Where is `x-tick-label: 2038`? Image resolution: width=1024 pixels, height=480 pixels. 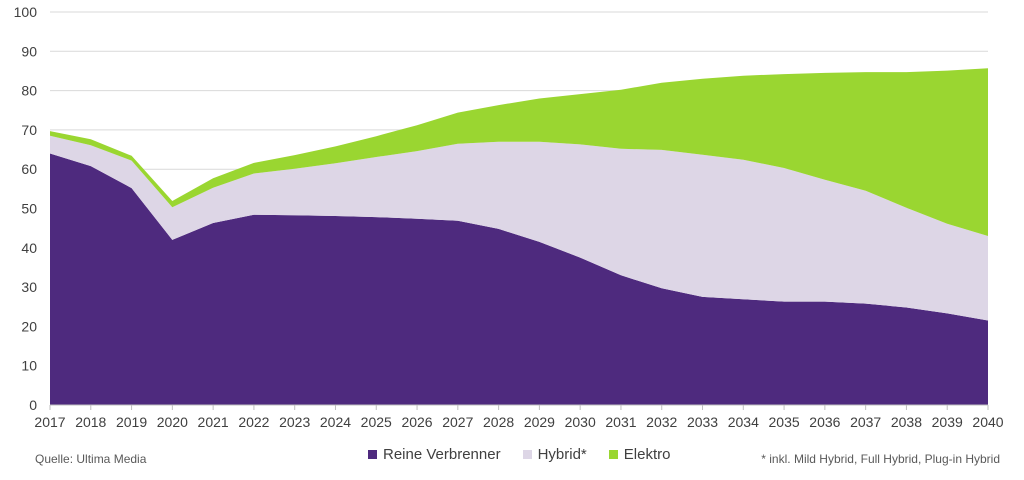
x-tick-label: 2038 is located at coordinates (906, 422).